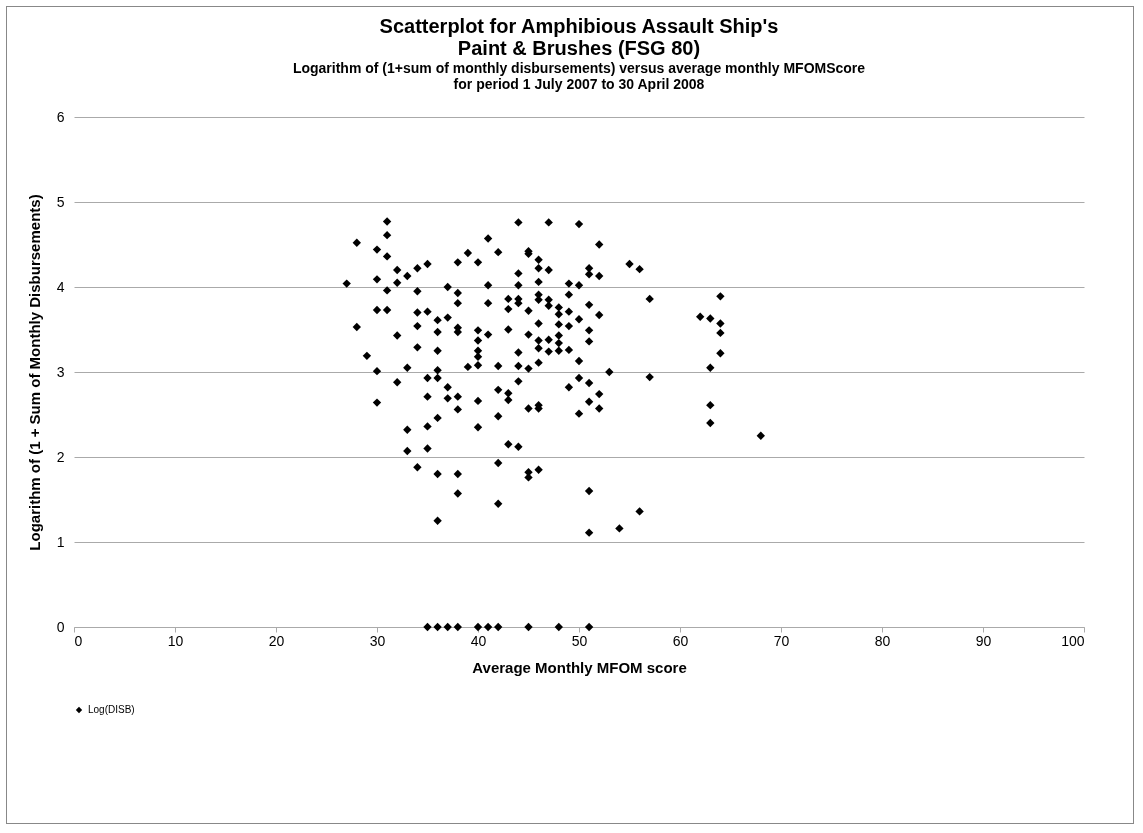  What do you see at coordinates (60, 286) in the screenshot?
I see `y-tick-label: 4` at bounding box center [60, 286].